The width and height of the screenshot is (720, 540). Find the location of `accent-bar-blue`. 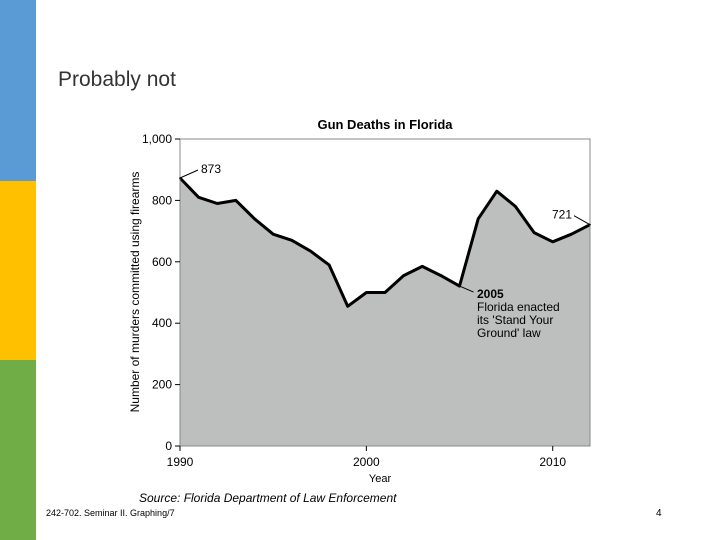

accent-bar-blue is located at coordinates (18, 90).